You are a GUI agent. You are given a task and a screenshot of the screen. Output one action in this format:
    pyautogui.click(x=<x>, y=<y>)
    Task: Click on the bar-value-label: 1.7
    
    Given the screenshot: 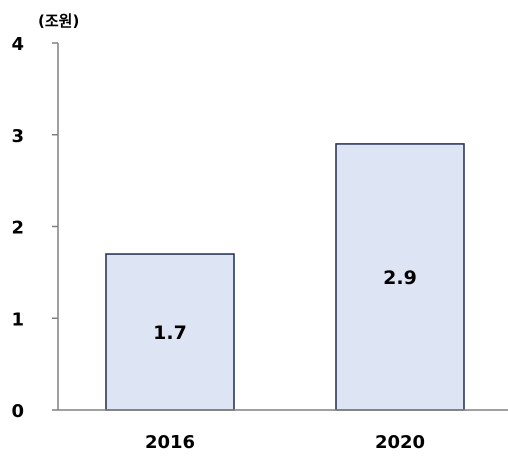 What is the action you would take?
    pyautogui.click(x=170, y=333)
    